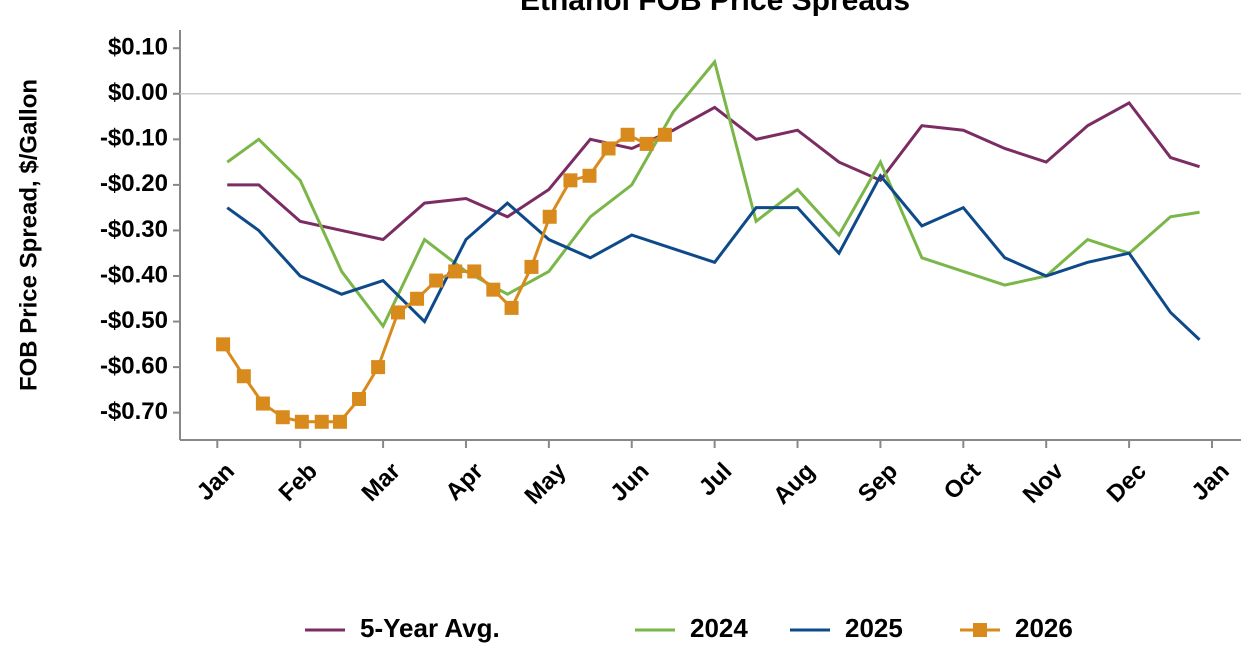 The height and width of the screenshot is (652, 1241). Describe the element at coordinates (134, 274) in the screenshot. I see `y-tick-label: -$0.40` at that location.